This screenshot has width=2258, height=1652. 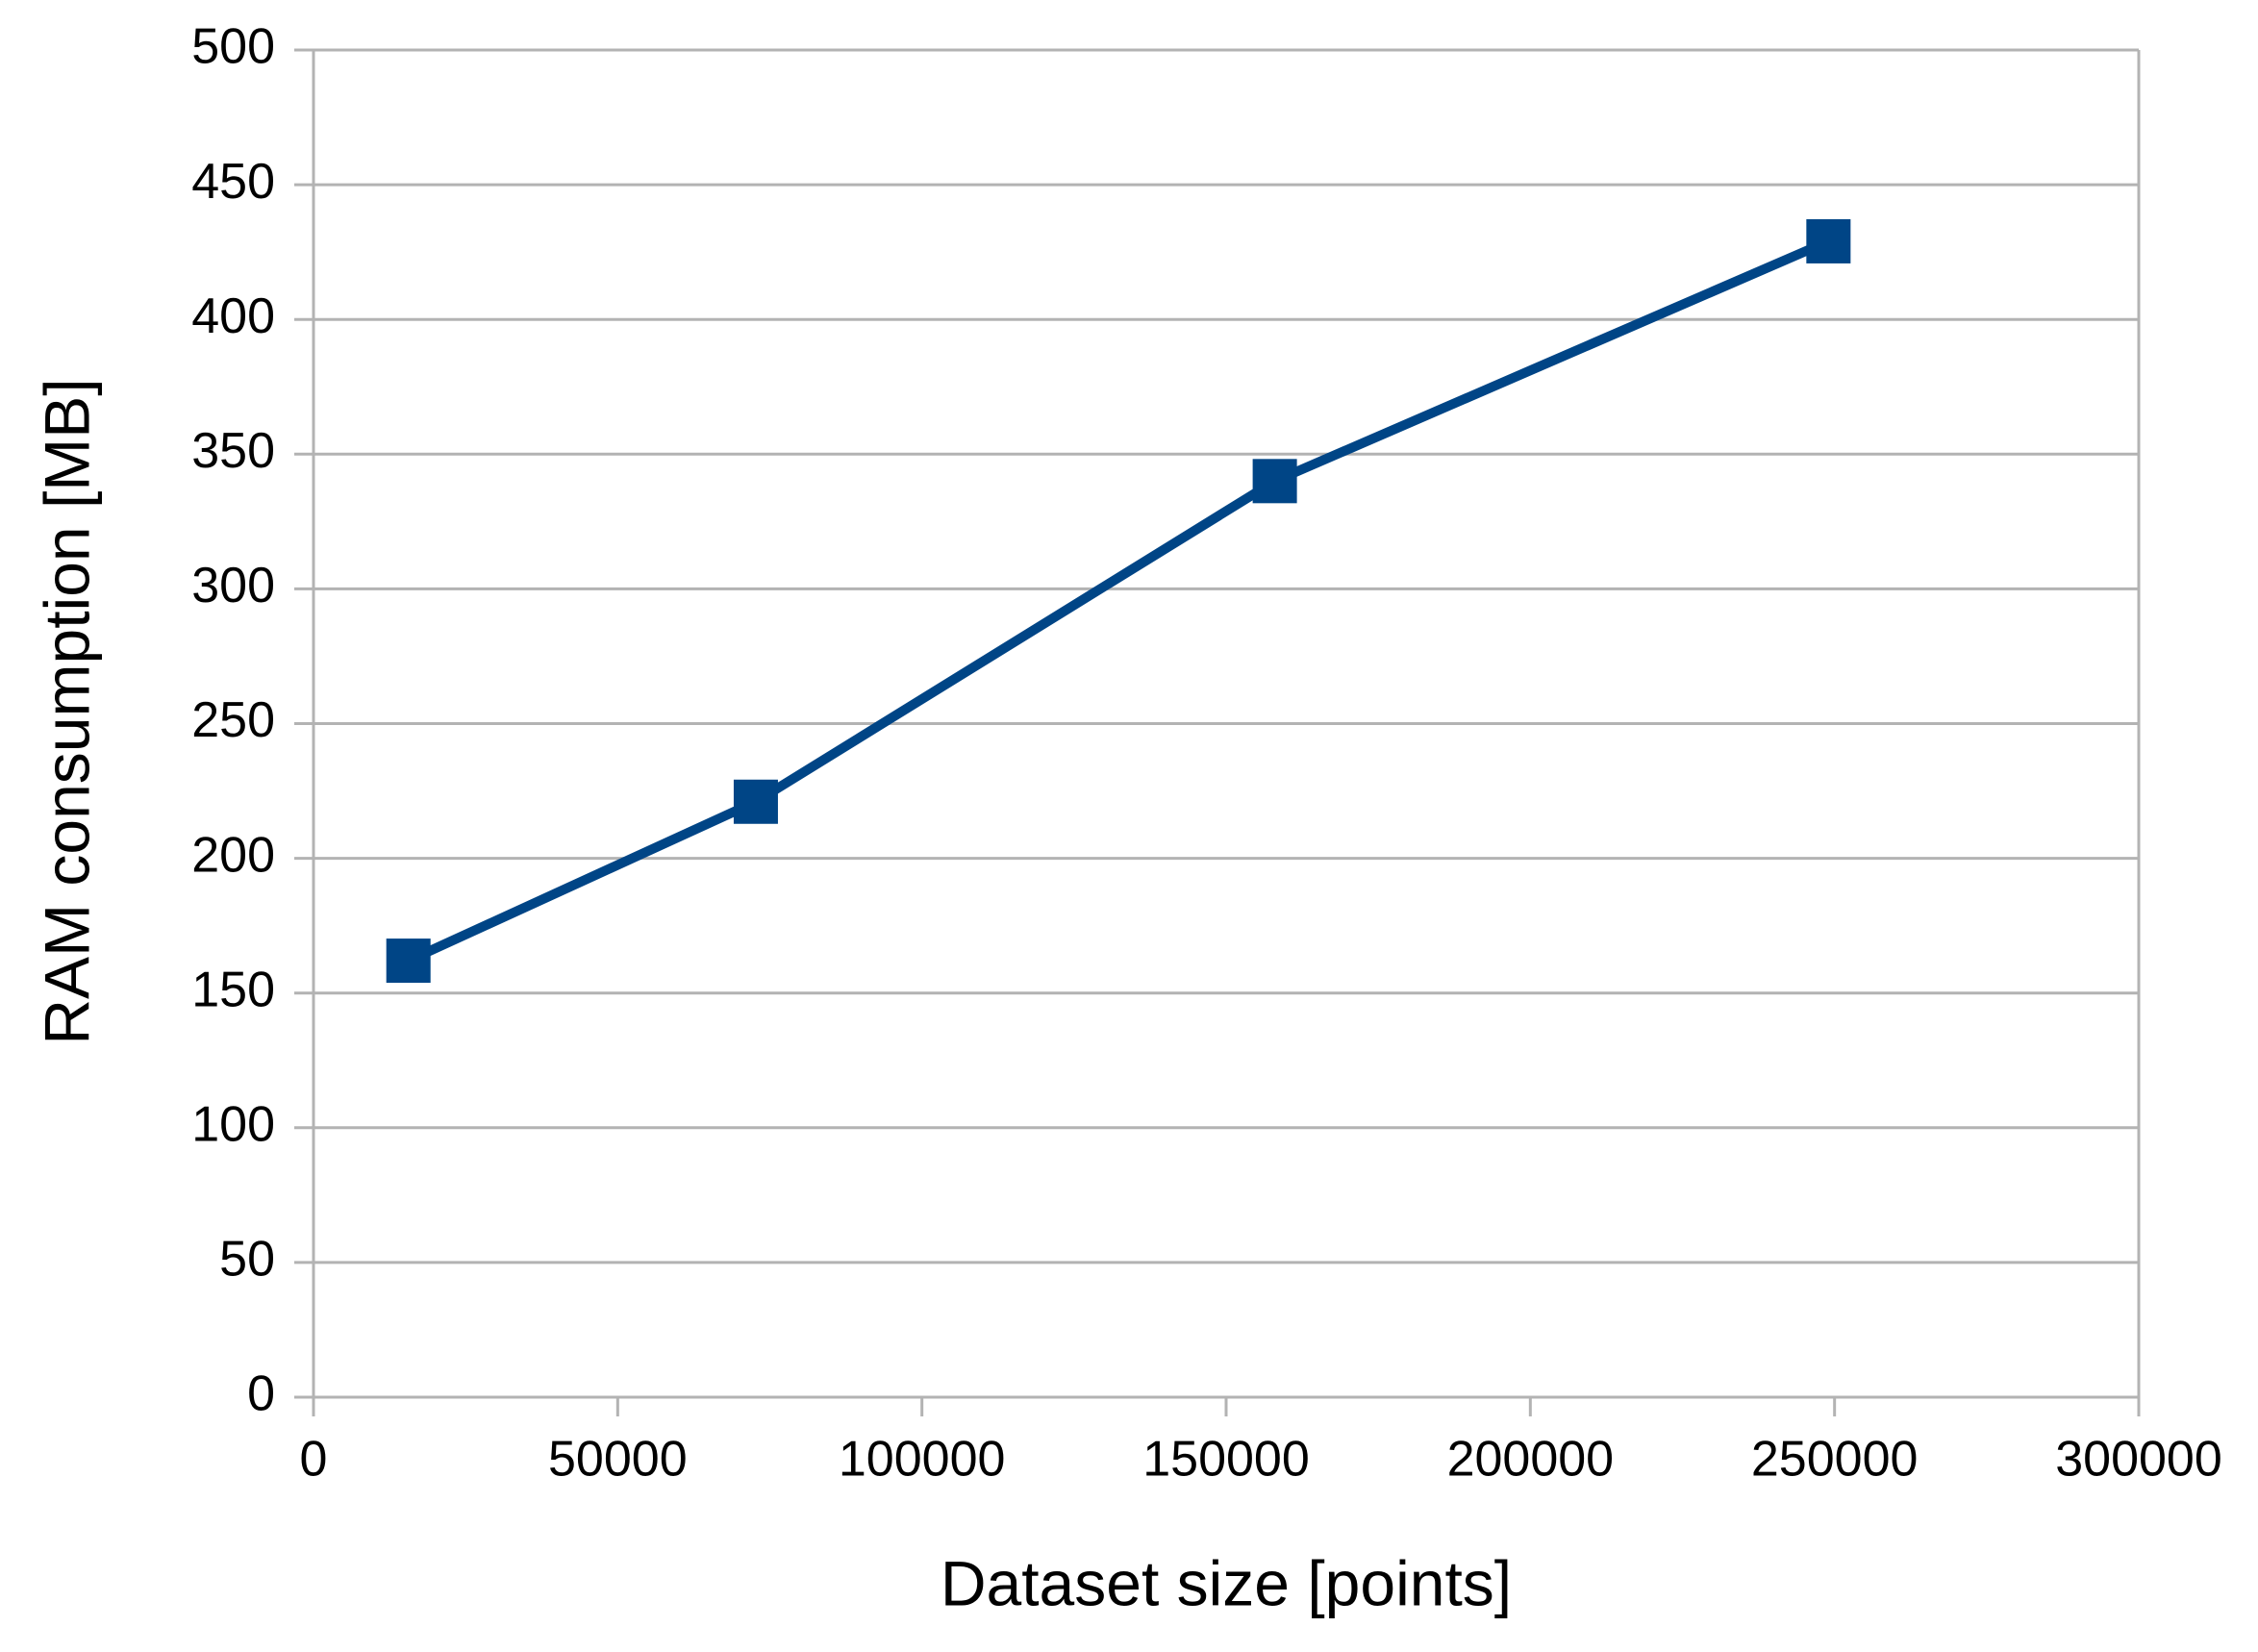 I want to click on x-tick-label: 300000, so click(x=2139, y=1460).